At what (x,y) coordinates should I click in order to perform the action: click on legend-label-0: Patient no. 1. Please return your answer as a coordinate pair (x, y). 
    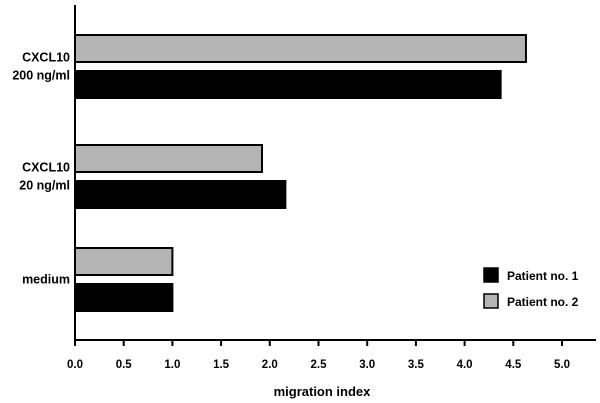
    Looking at the image, I should click on (543, 276).